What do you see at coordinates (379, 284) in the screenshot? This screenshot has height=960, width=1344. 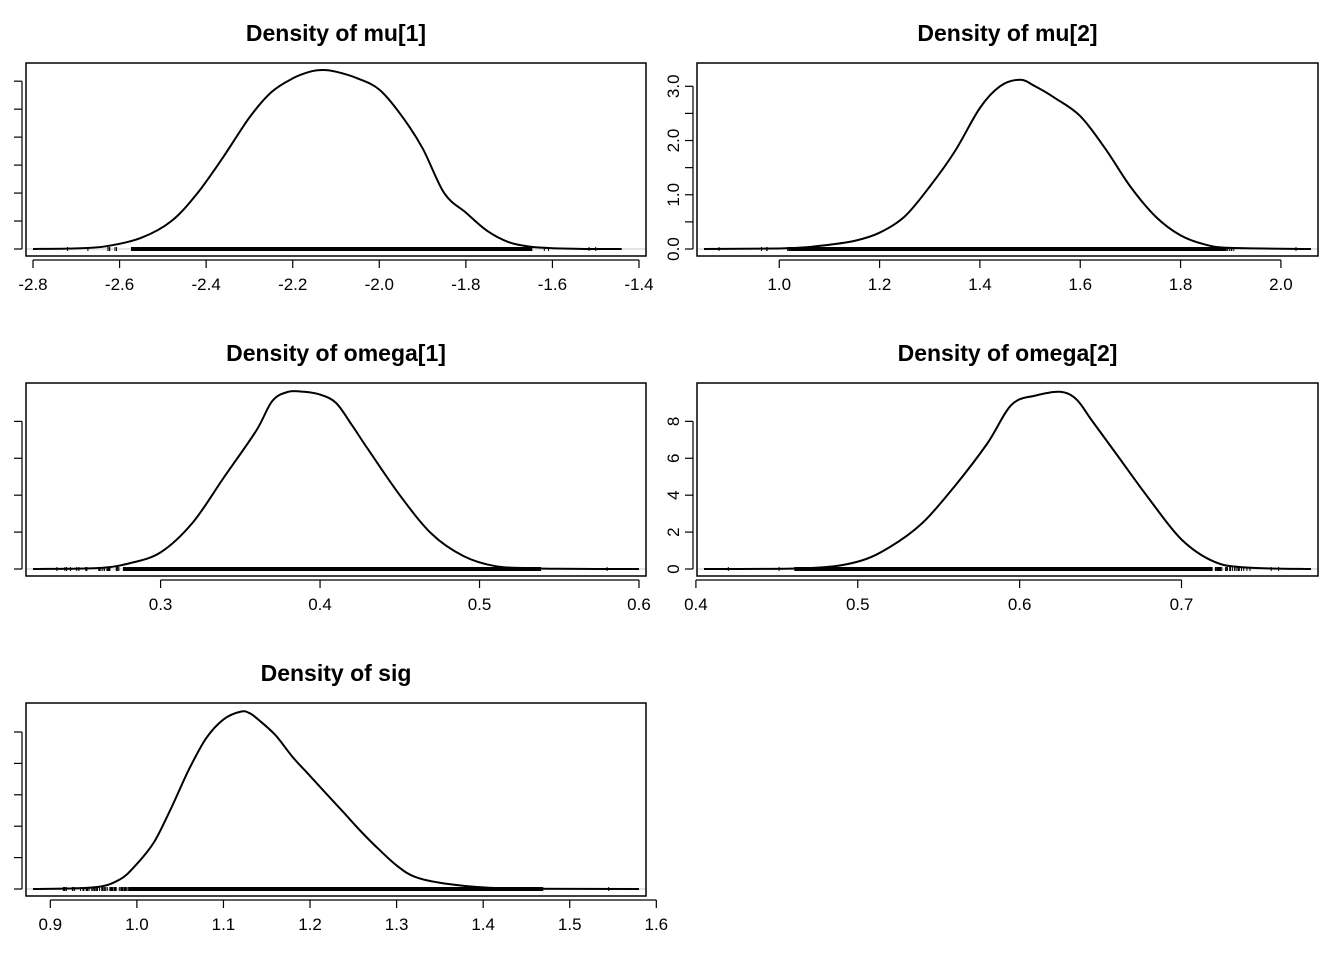 I see `x-tick-label: -2.0` at bounding box center [379, 284].